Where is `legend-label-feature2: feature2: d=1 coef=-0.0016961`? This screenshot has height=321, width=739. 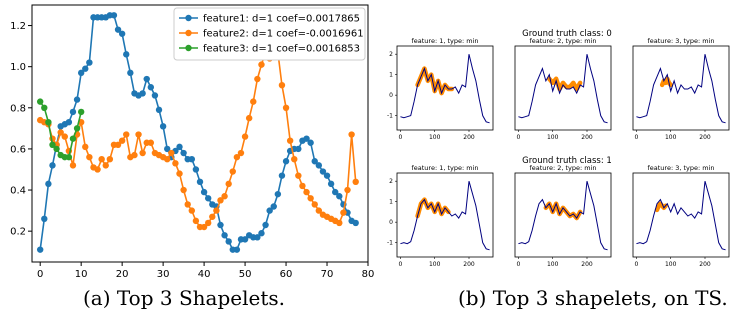
legend-label-feature2: feature2: d=1 coef=-0.0016961 is located at coordinates (283, 34).